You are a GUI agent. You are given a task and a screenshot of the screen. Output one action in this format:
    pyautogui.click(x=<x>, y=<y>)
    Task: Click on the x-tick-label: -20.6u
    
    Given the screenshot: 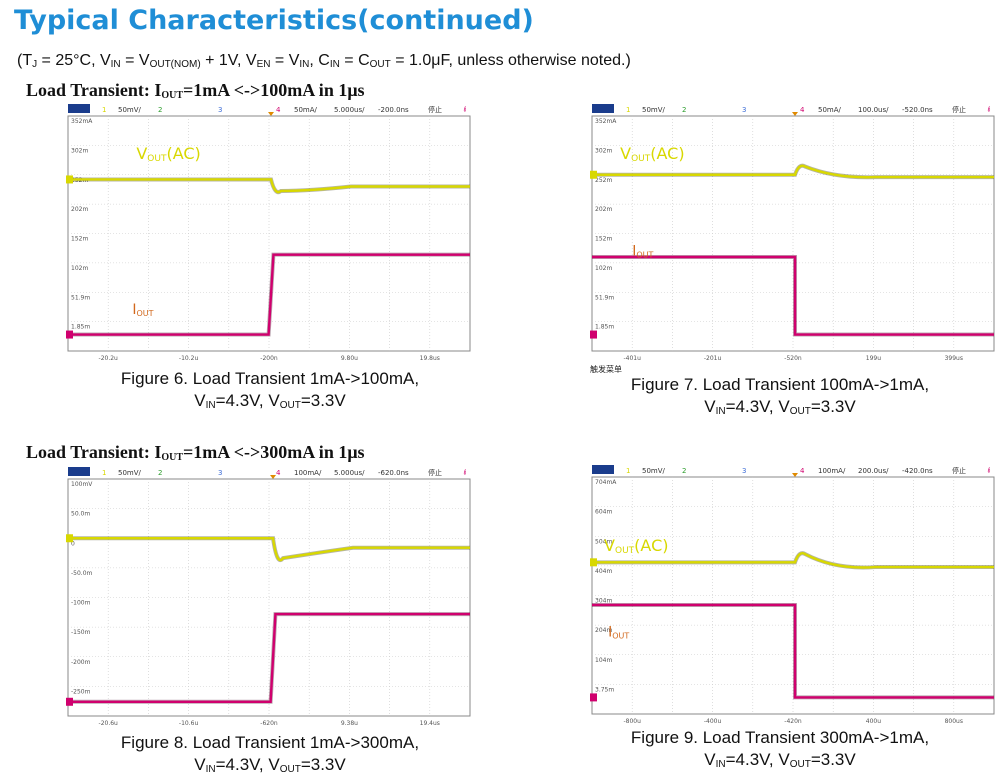 What is the action you would take?
    pyautogui.click(x=109, y=723)
    